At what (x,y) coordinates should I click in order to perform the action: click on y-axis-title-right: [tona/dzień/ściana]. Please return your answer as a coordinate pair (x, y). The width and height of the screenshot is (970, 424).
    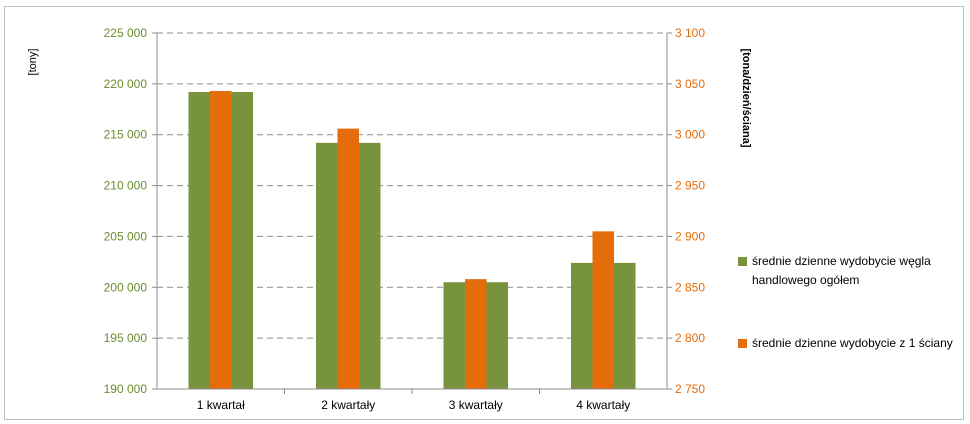
    Looking at the image, I should click on (746, 97).